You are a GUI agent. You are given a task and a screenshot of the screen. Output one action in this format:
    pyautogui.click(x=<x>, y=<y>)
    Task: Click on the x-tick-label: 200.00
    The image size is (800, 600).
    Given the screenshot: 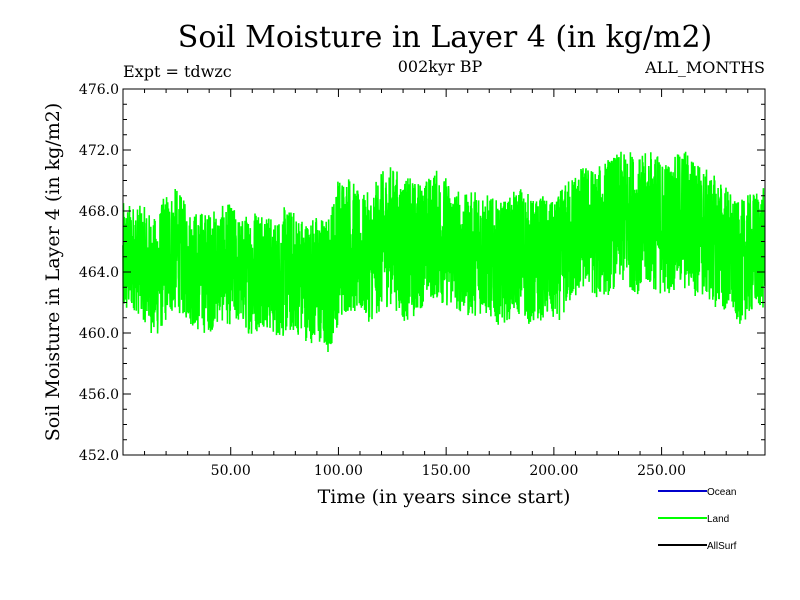 What is the action you would take?
    pyautogui.click(x=553, y=471)
    